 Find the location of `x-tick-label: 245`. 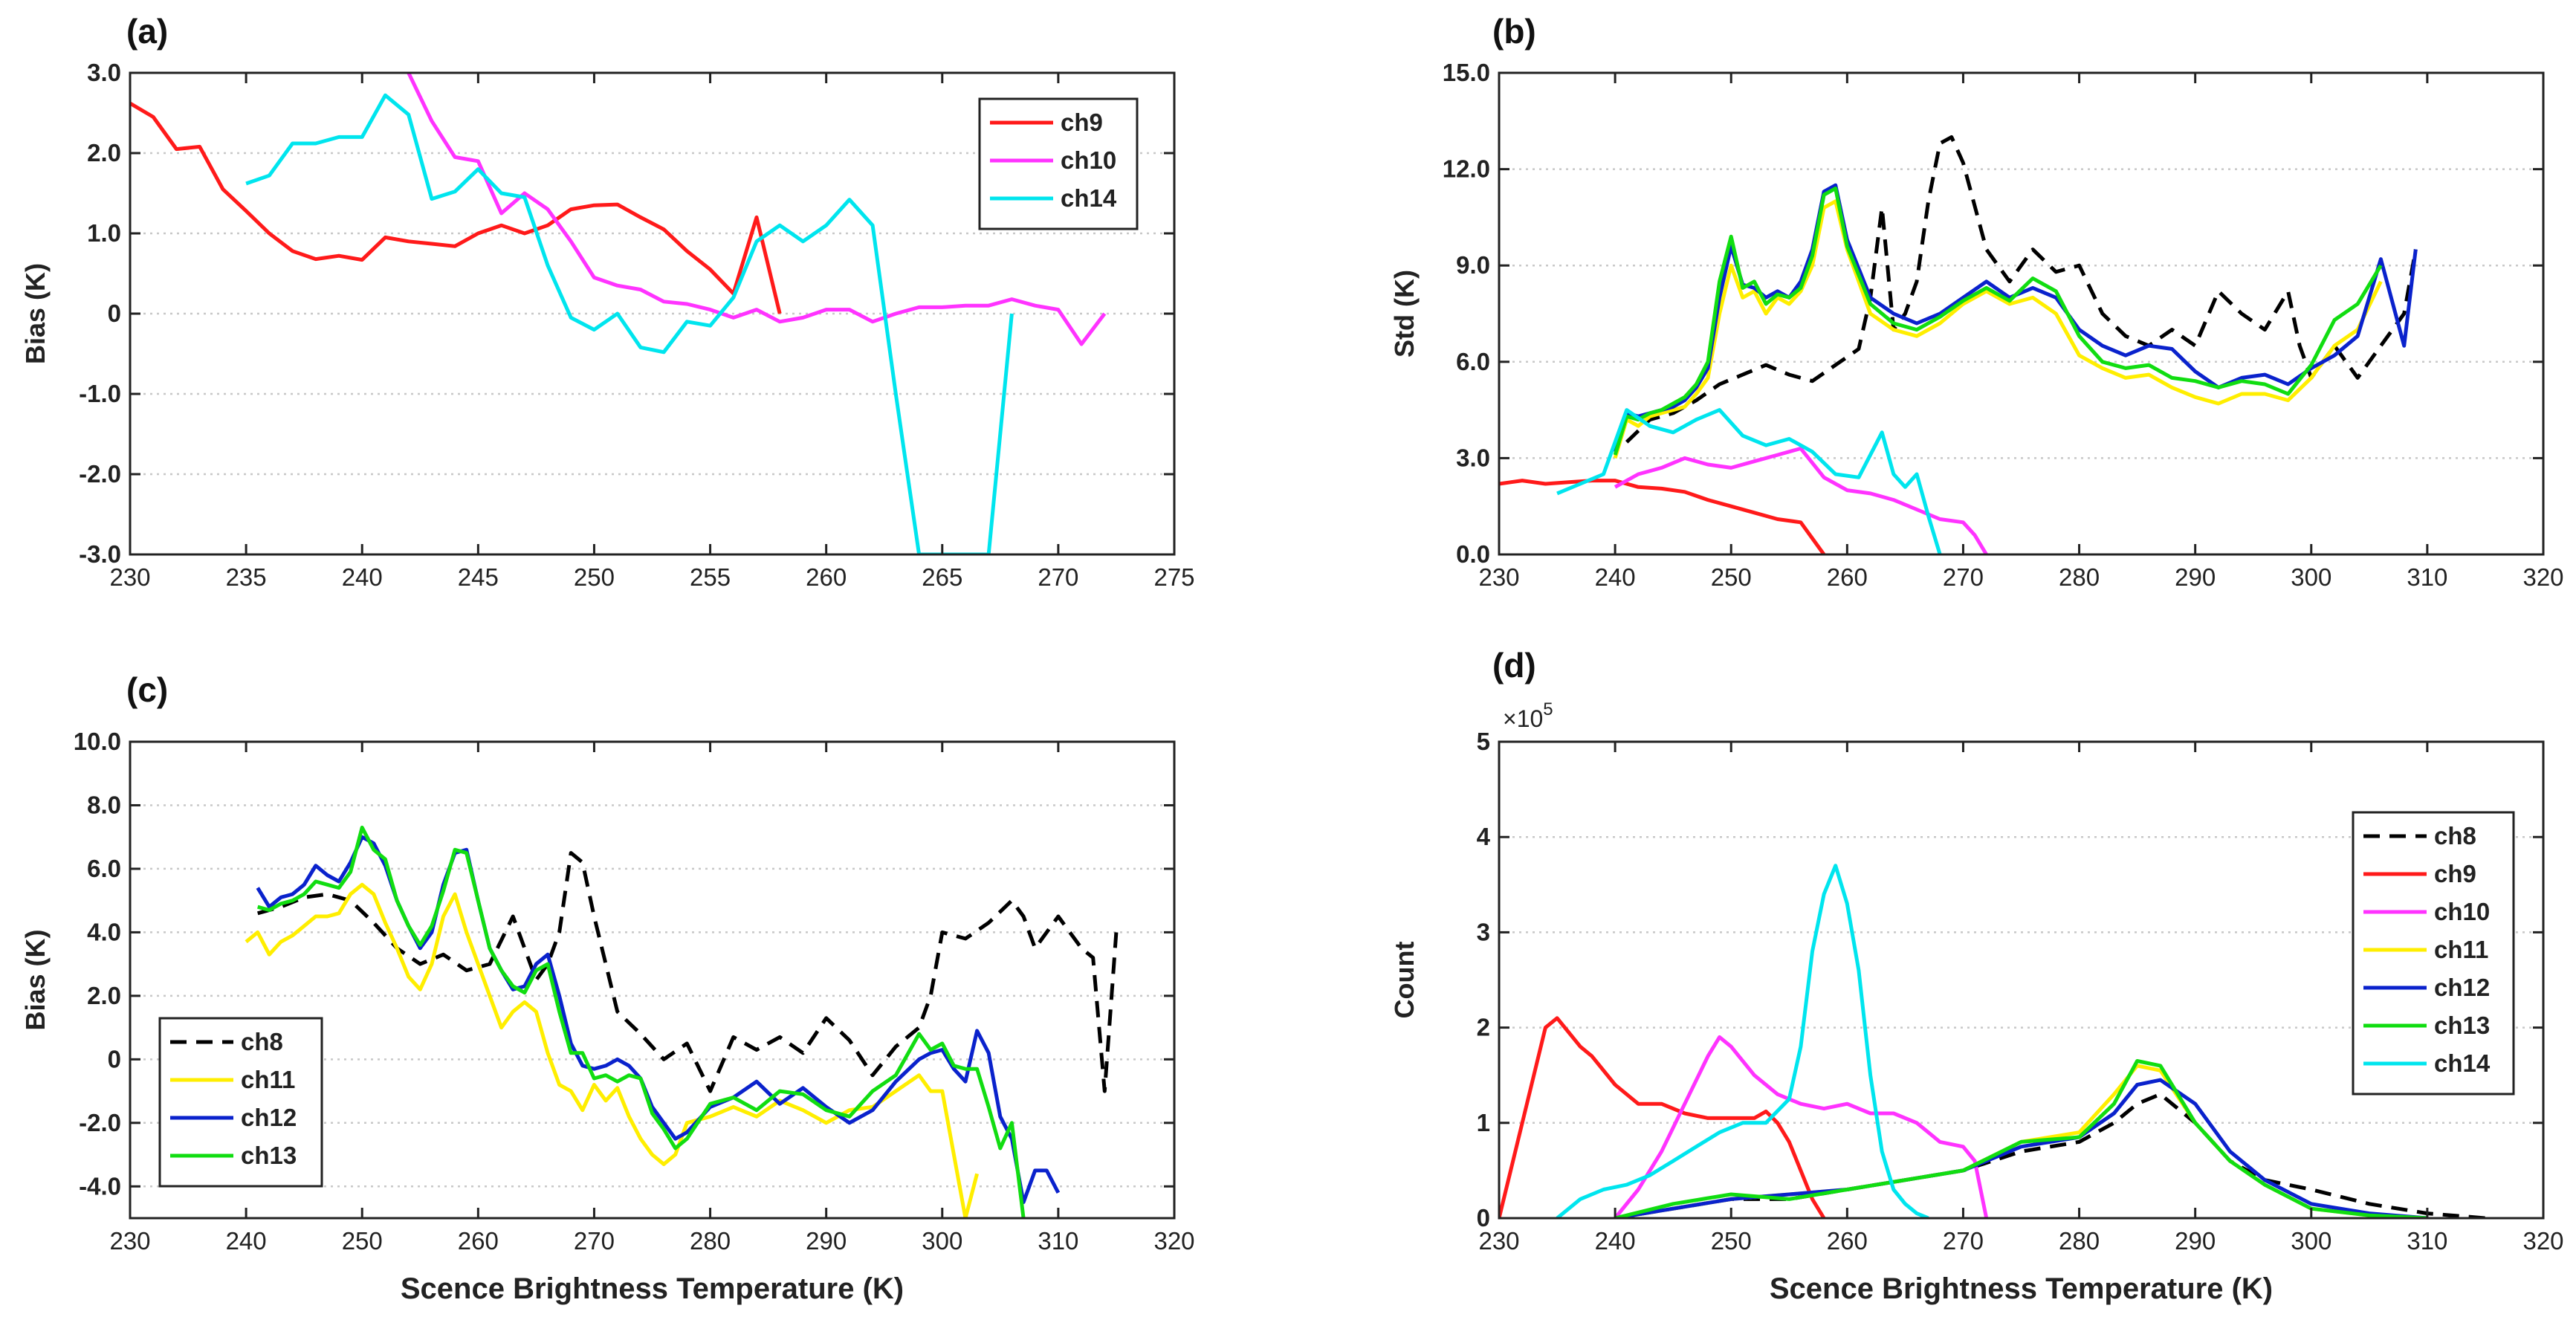

x-tick-label: 245 is located at coordinates (478, 577).